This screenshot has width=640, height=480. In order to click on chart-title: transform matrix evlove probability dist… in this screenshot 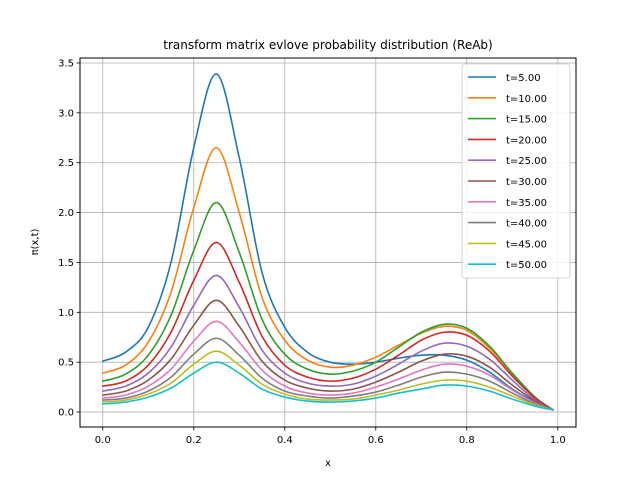, I will do `click(327, 45)`.